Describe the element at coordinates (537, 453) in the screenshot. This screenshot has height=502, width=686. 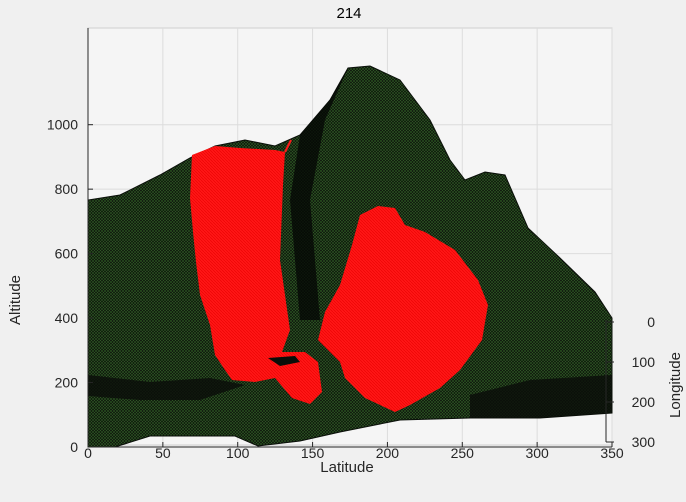
I see `x-tick-label: 300` at that location.